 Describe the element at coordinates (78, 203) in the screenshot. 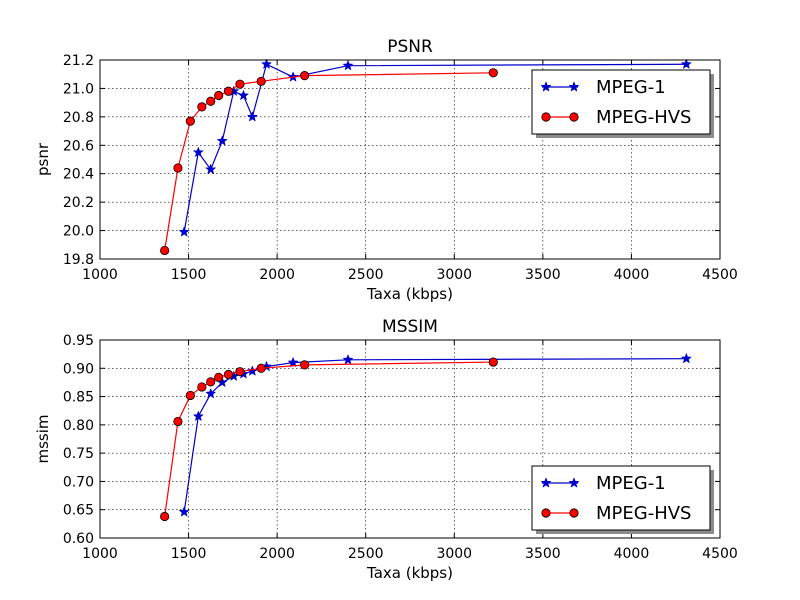

I see `y-tick-label: 20.2` at that location.